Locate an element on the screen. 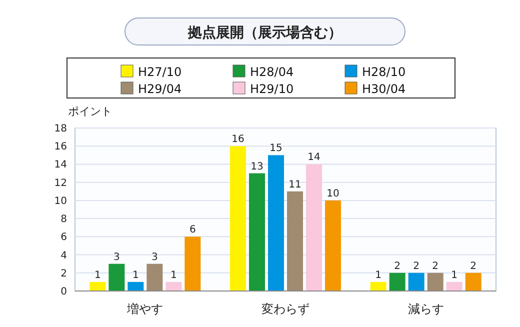 Image resolution: width=520 pixels, height=327 pixels. y-axis-title: ポイント is located at coordinates (90, 111).